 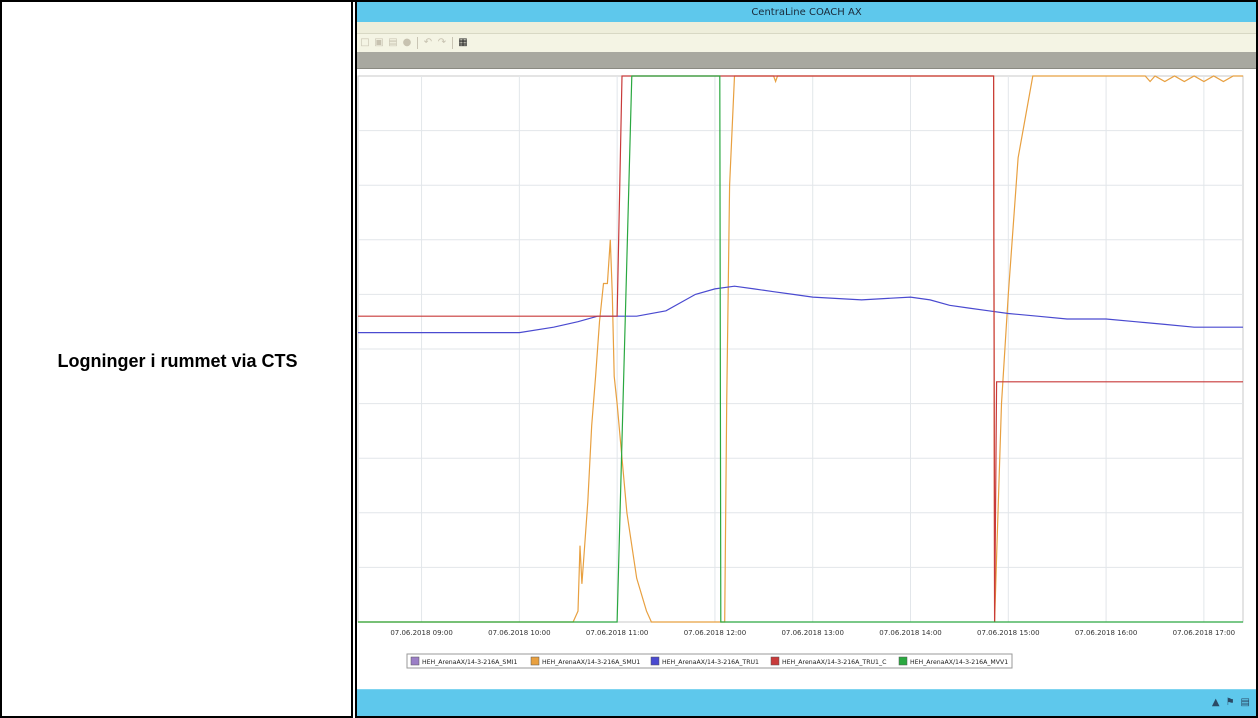 I want to click on toolbar: □ ▣ ▤ ● ↶ ↷ ▦, so click(x=806, y=43).